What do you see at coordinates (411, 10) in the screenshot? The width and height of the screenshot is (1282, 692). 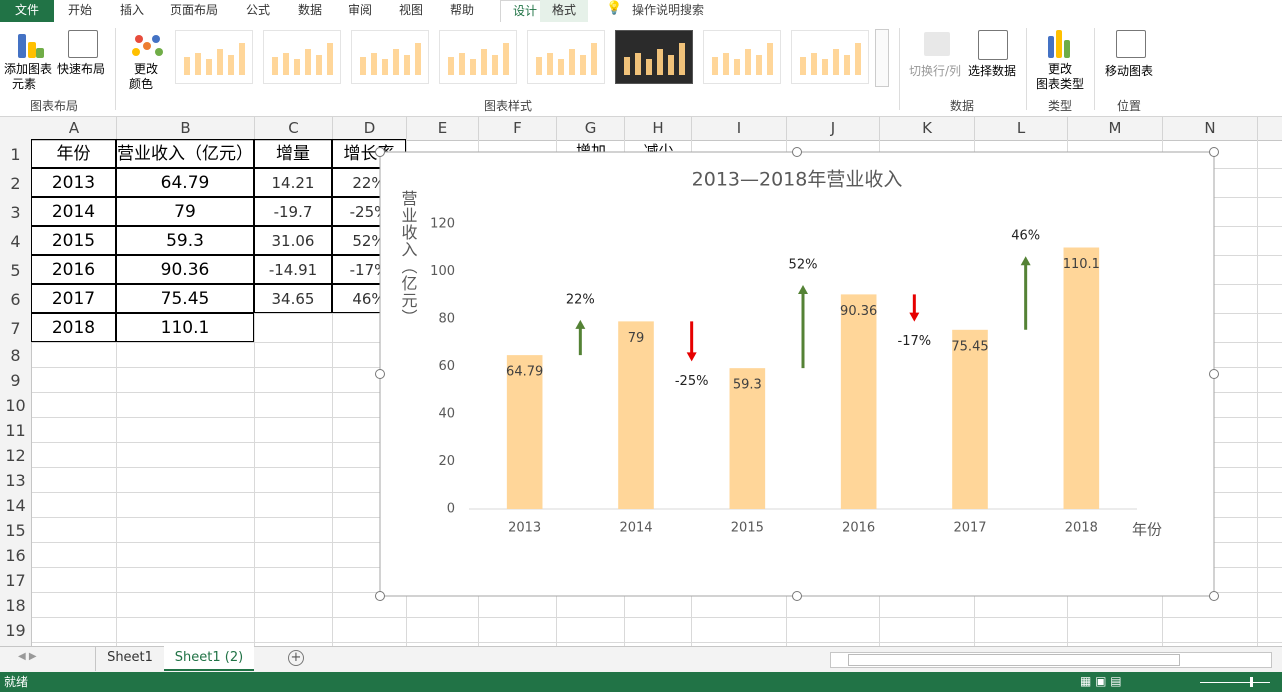 I see `ribbon-tab: 视图` at bounding box center [411, 10].